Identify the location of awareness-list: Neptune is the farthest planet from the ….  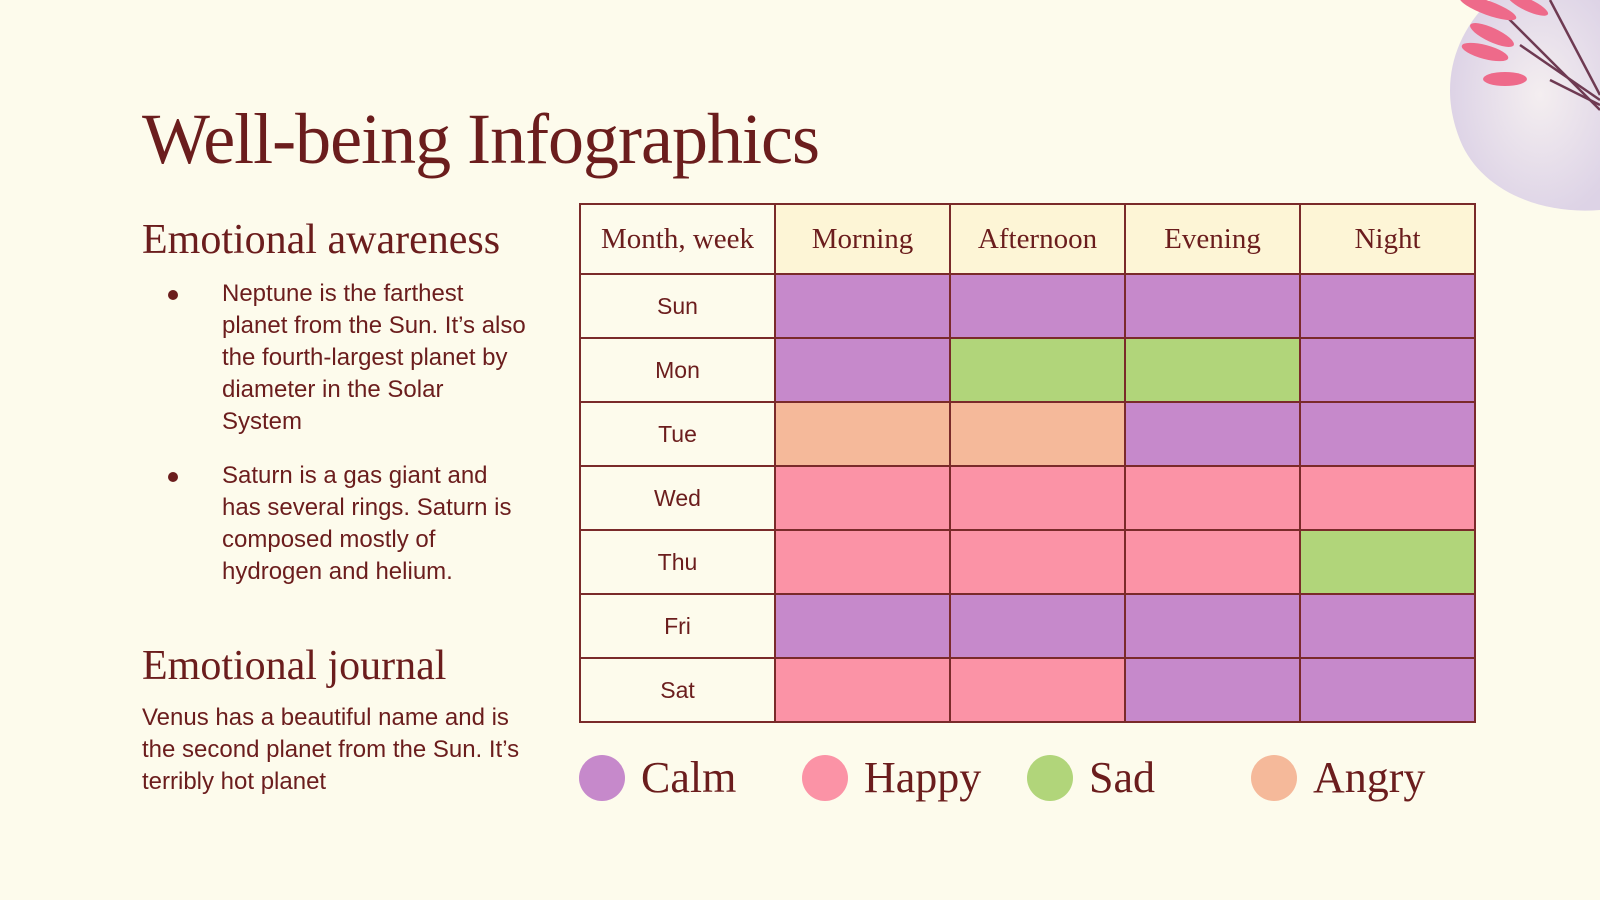
(345, 444).